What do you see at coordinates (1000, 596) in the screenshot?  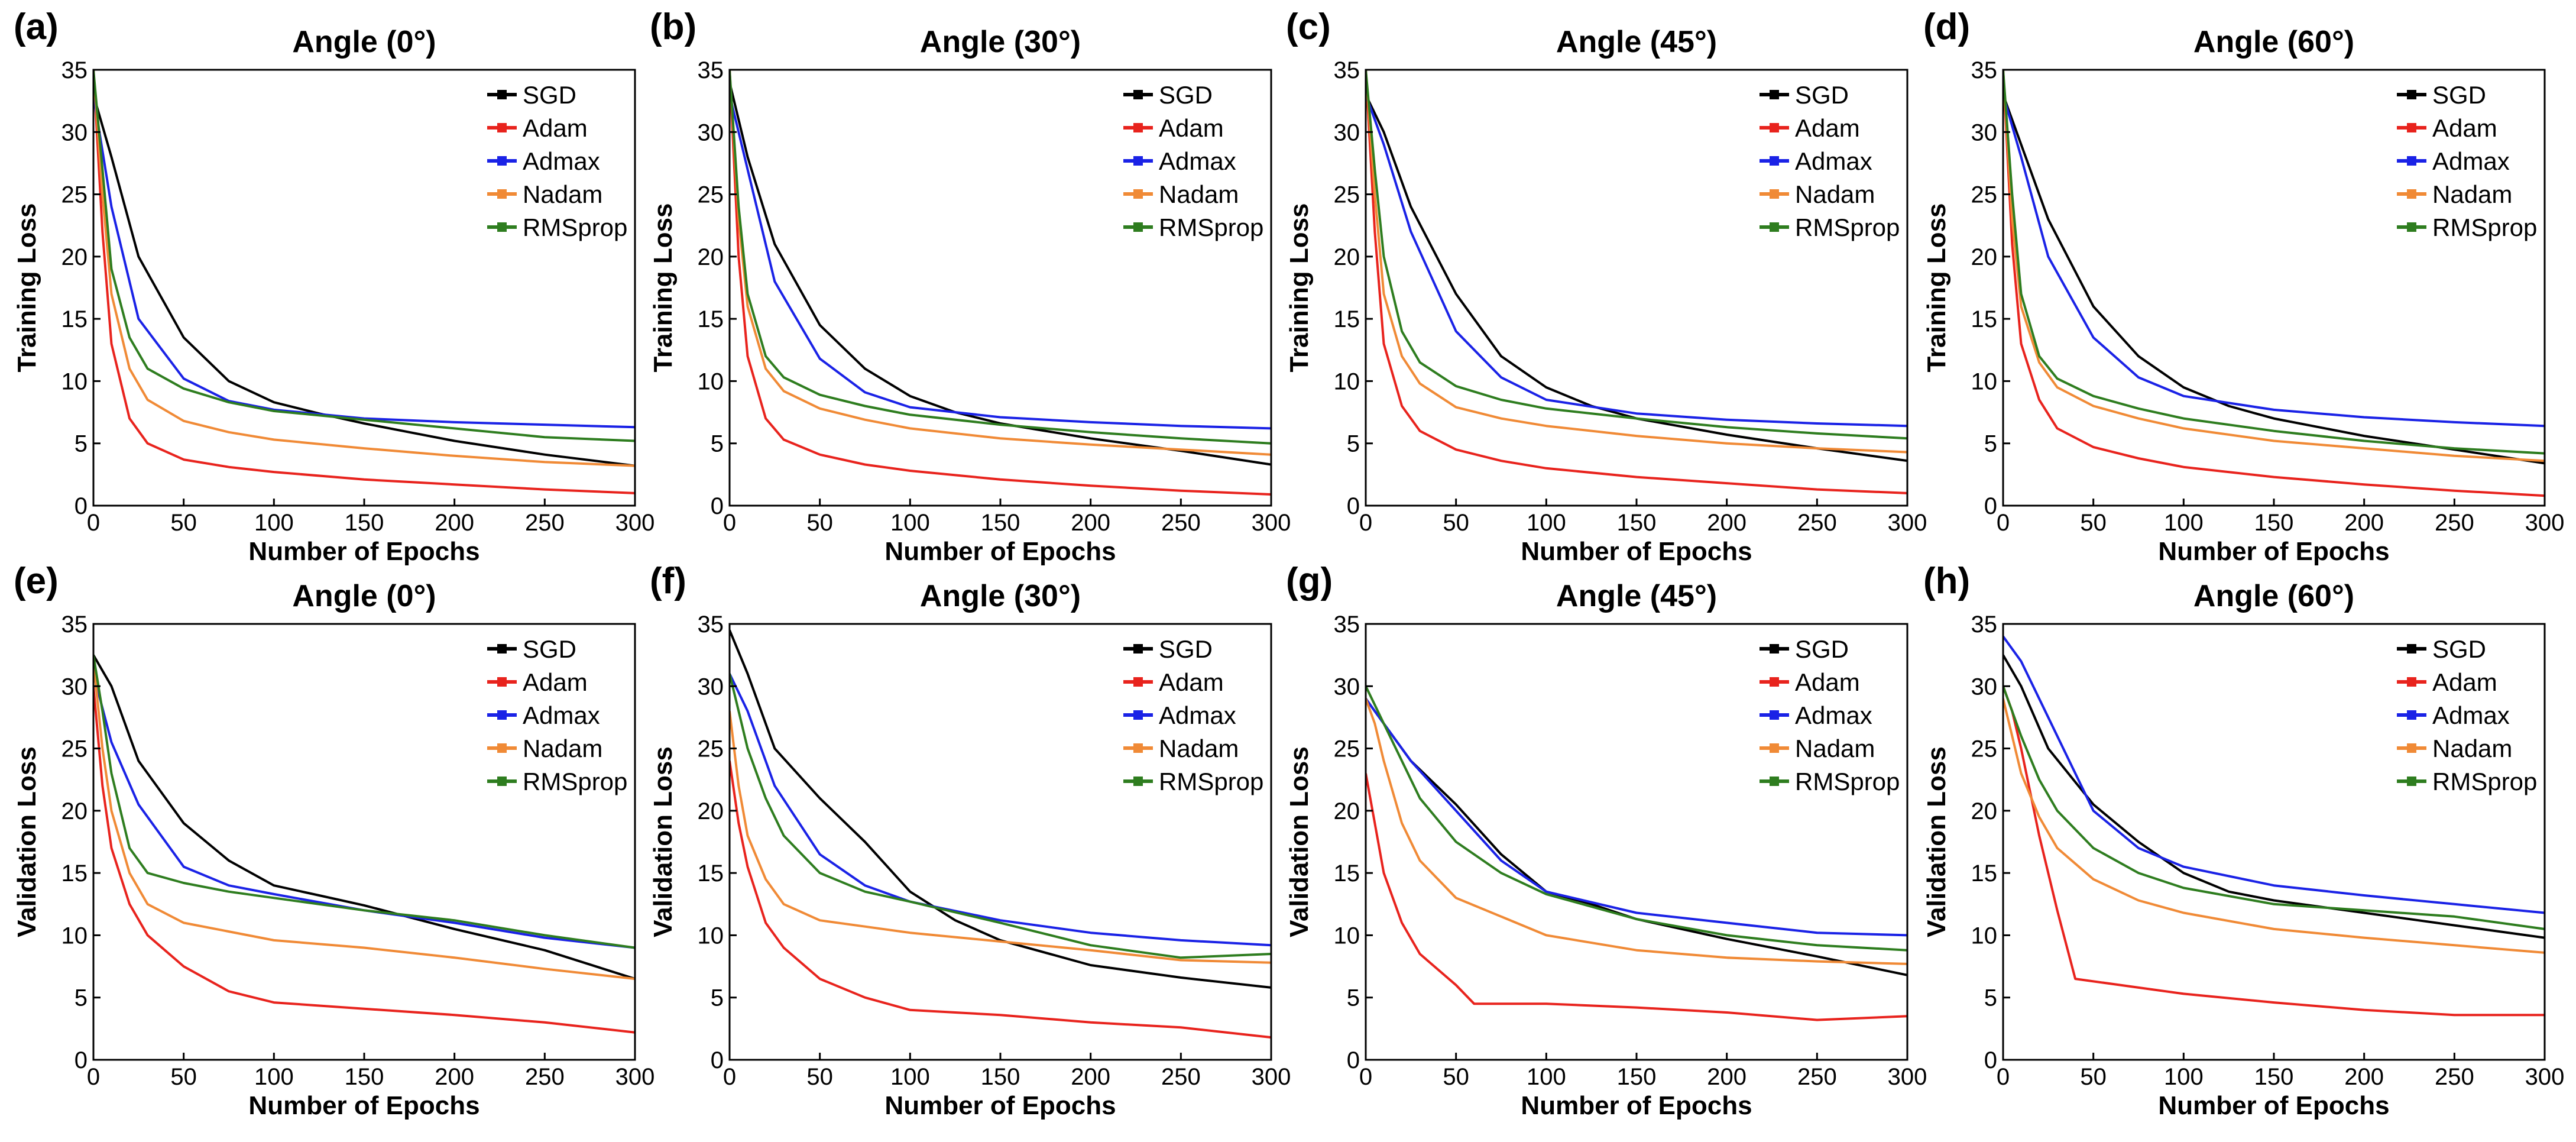 I see `panel-title: Angle (30°)` at bounding box center [1000, 596].